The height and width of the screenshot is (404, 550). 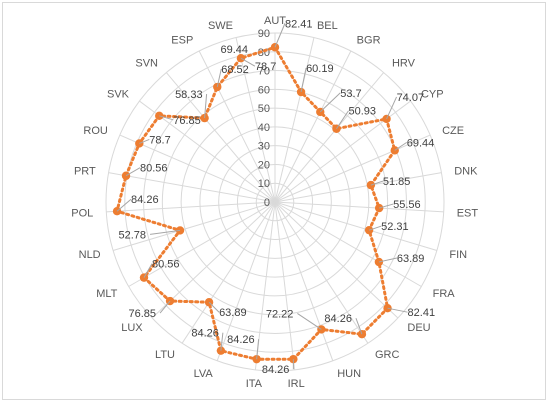 What do you see at coordinates (299, 24) in the screenshot?
I see `data-label: 82.41` at bounding box center [299, 24].